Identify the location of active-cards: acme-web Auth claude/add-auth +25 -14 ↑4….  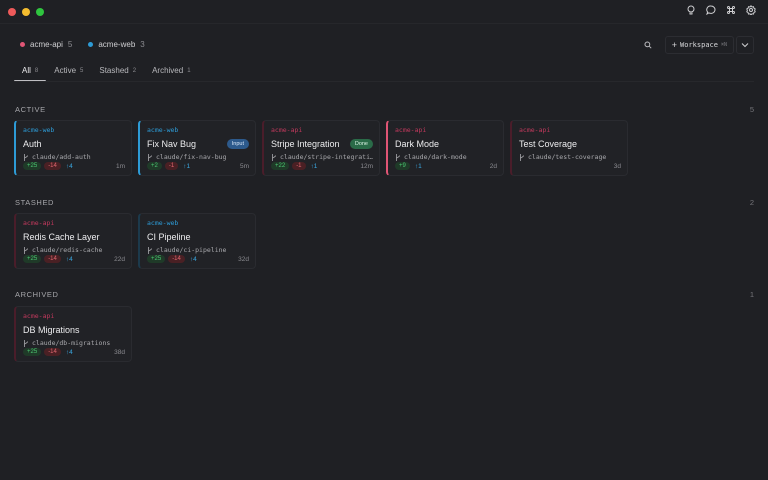
(321, 148).